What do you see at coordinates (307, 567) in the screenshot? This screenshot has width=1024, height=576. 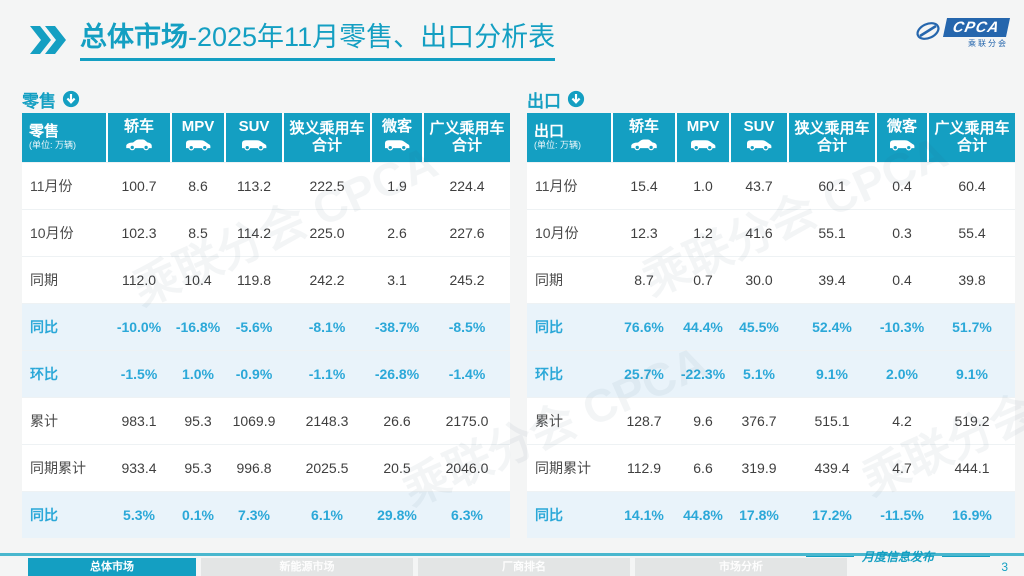 I see `bottom-tab-新能源市场: 新能源市场` at bounding box center [307, 567].